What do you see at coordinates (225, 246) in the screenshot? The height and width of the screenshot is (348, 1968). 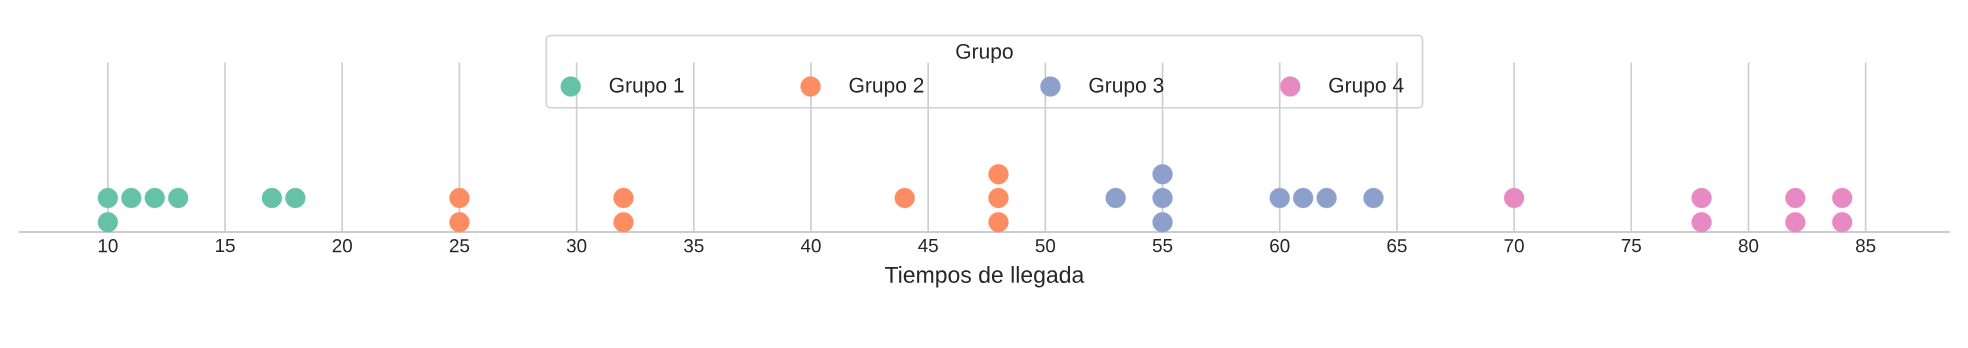 I see `x-tick-label: 15` at bounding box center [225, 246].